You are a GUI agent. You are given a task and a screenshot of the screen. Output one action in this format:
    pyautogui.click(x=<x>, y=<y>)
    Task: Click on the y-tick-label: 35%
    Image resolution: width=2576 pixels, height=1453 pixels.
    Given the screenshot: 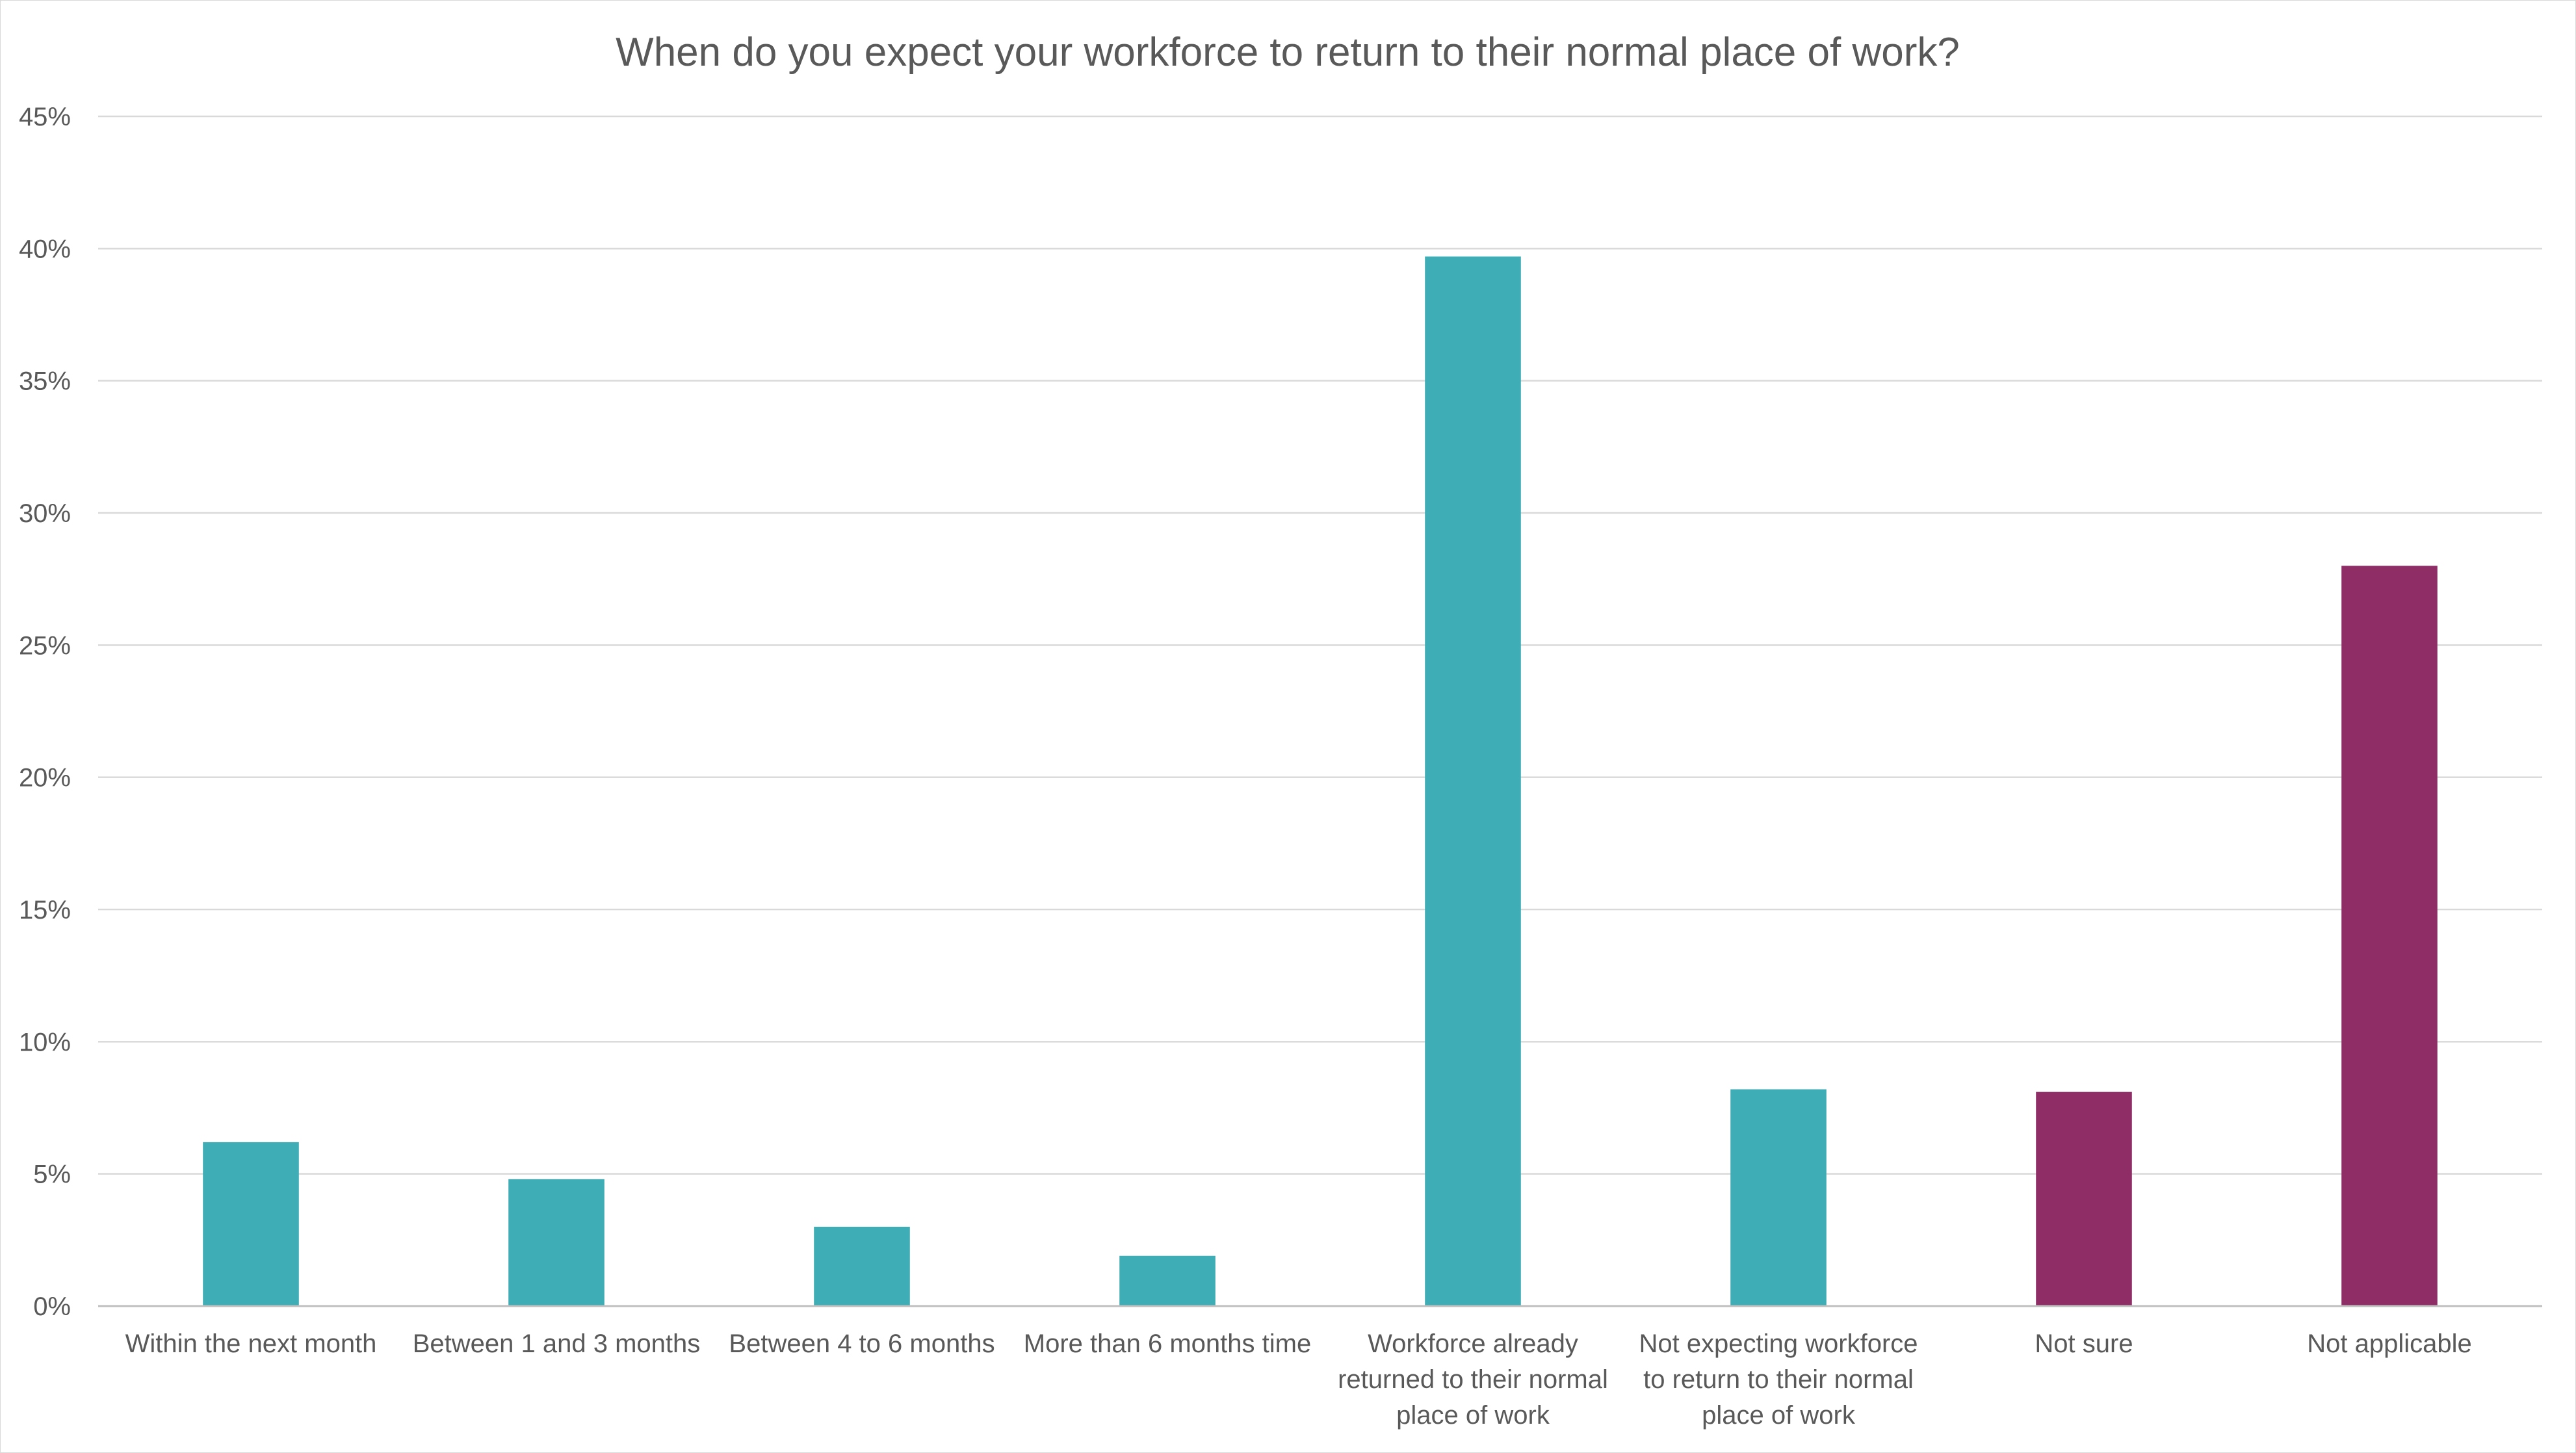 What is the action you would take?
    pyautogui.click(x=45, y=381)
    